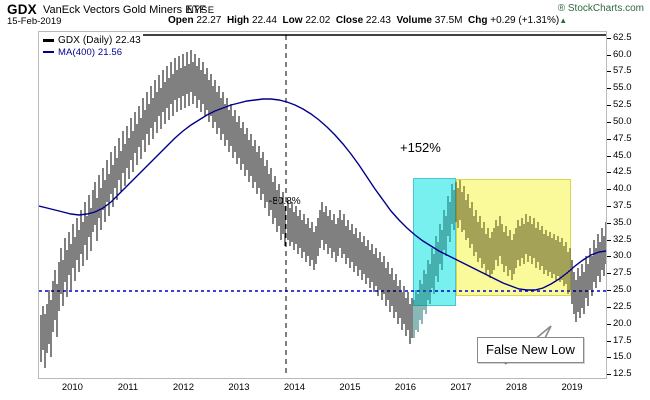  What do you see at coordinates (622, 306) in the screenshot?
I see `y-tick-label: 22.5` at bounding box center [622, 306].